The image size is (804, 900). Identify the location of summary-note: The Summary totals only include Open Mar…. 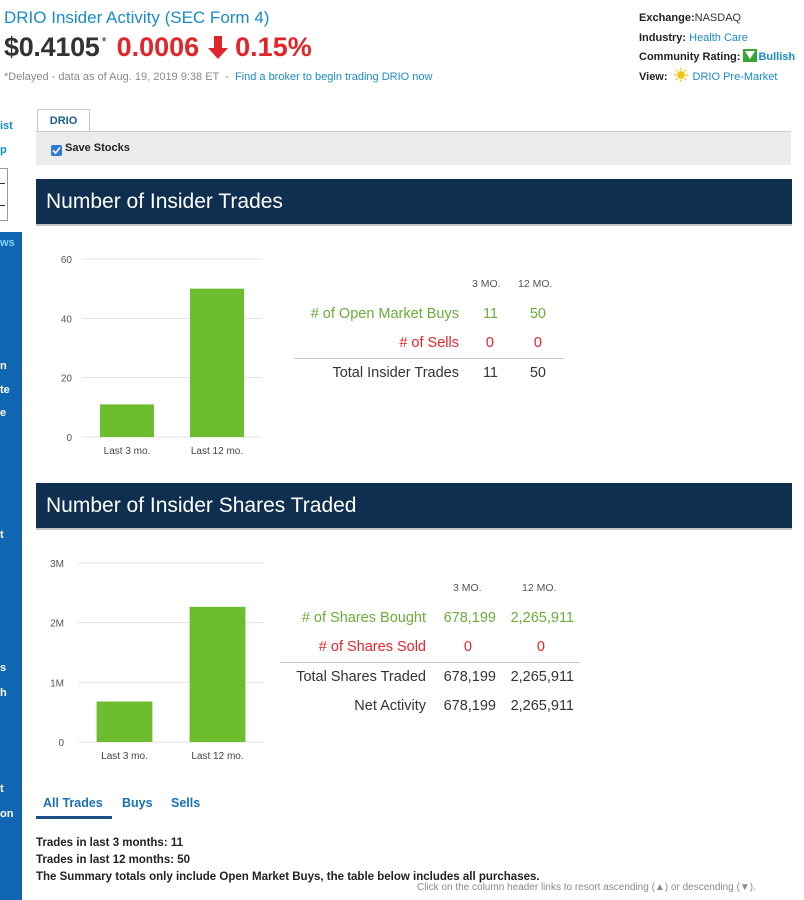
(288, 877).